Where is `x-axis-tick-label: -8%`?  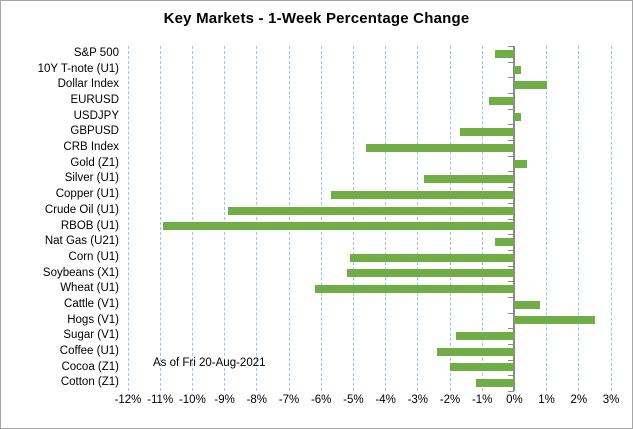 x-axis-tick-label: -8% is located at coordinates (257, 400).